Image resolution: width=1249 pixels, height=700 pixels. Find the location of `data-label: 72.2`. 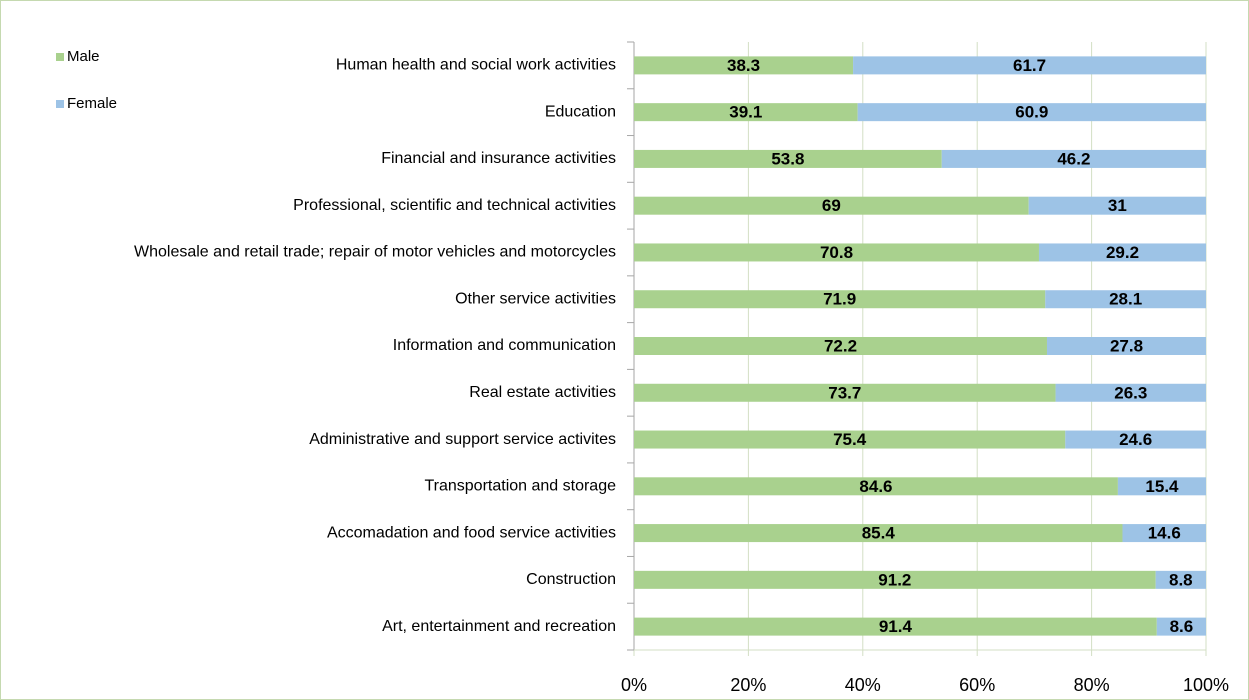

data-label: 72.2 is located at coordinates (840, 345).